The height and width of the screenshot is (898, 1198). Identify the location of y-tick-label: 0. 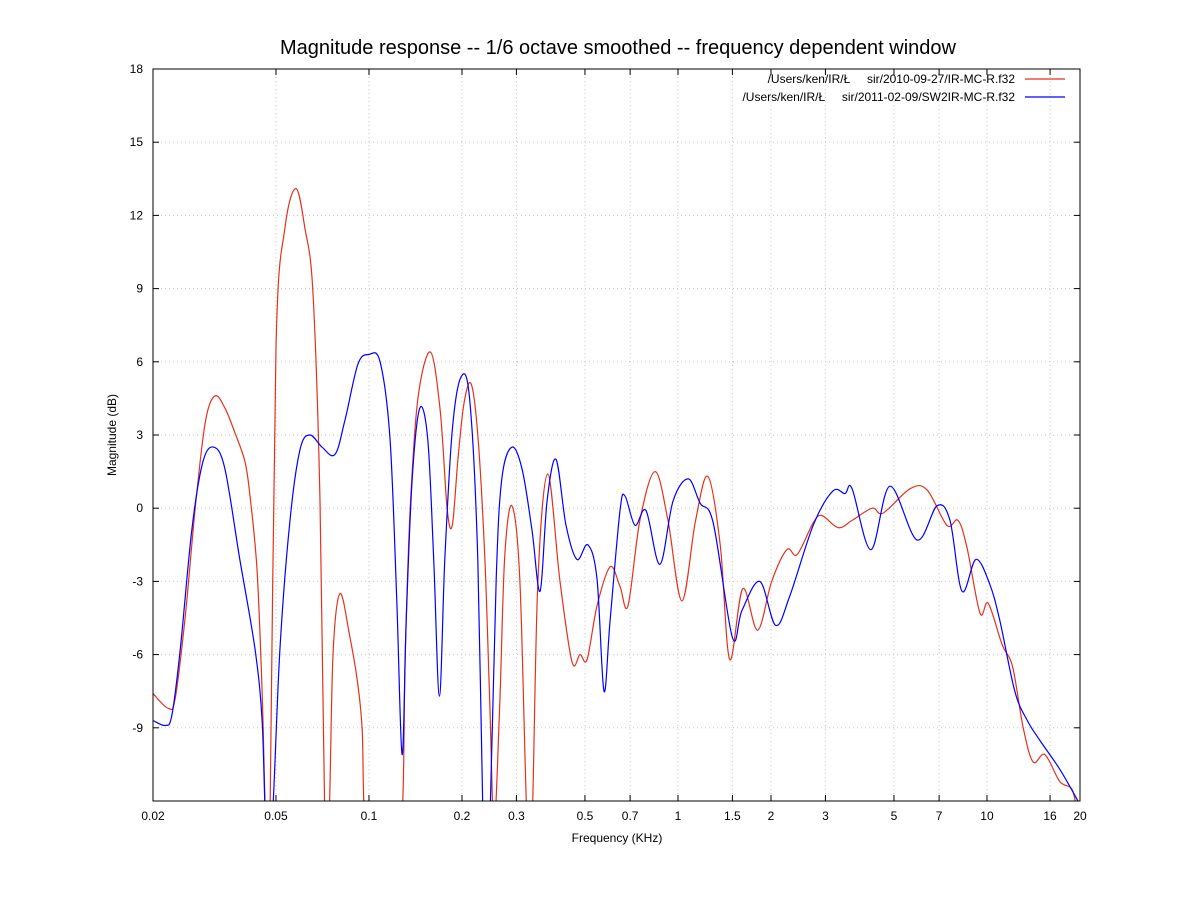
(139, 508).